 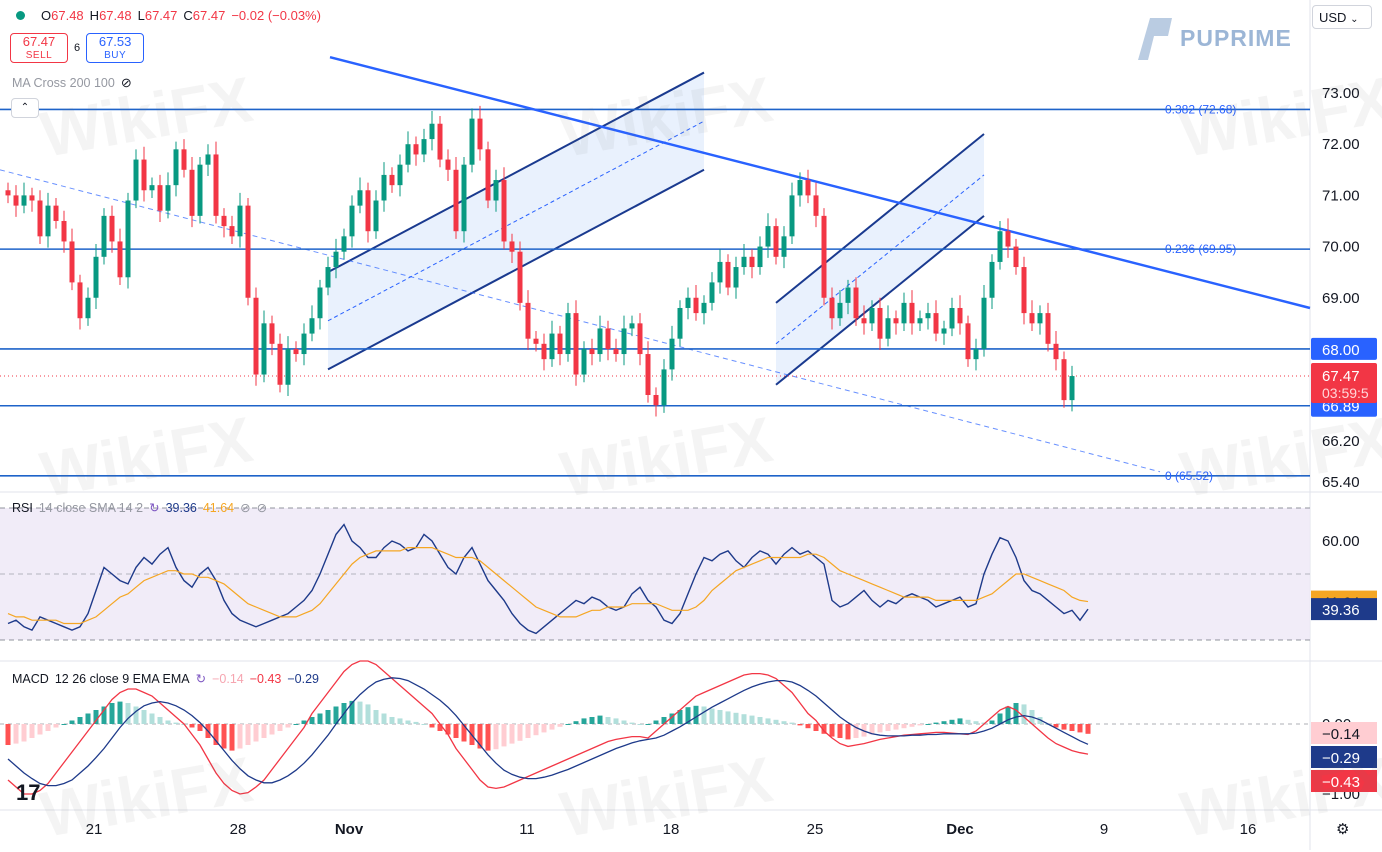 What do you see at coordinates (77, 48) in the screenshot?
I see `trade-buttons: 67.47 SELL 6 67.53 BUY` at bounding box center [77, 48].